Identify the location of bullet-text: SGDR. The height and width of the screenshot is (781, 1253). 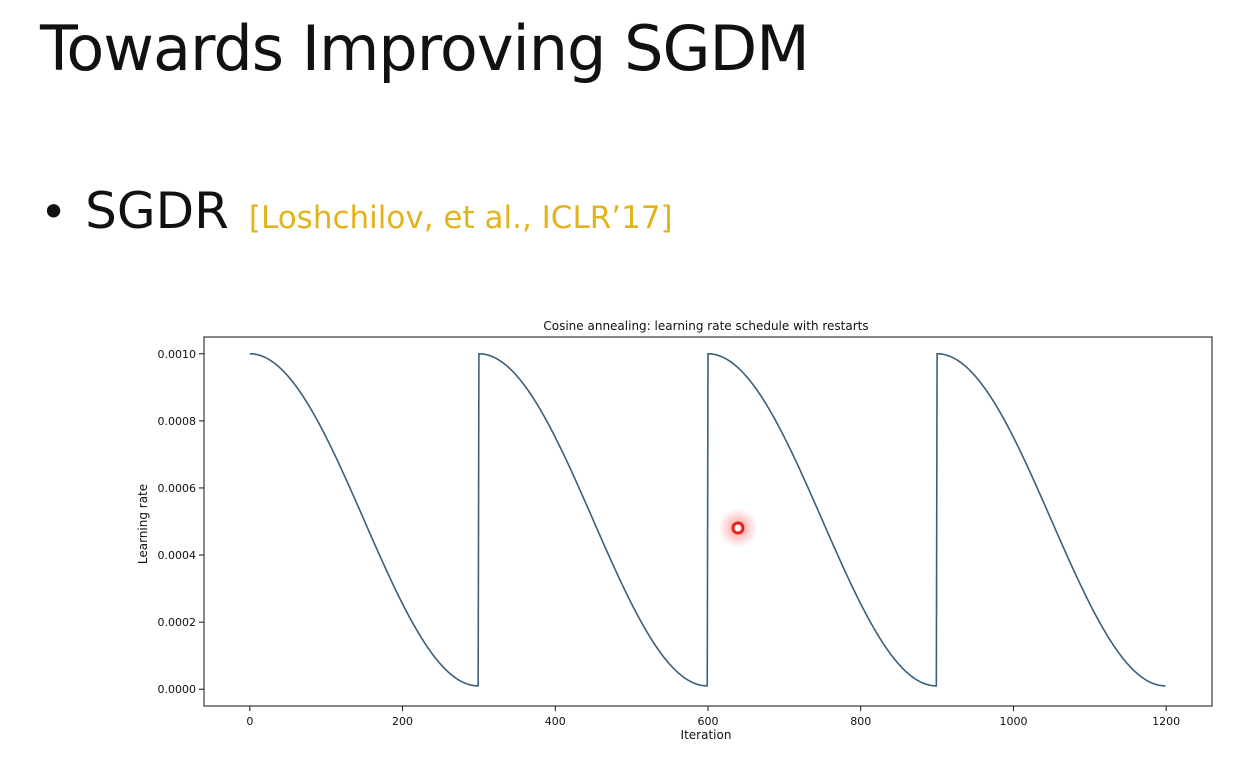
(157, 211).